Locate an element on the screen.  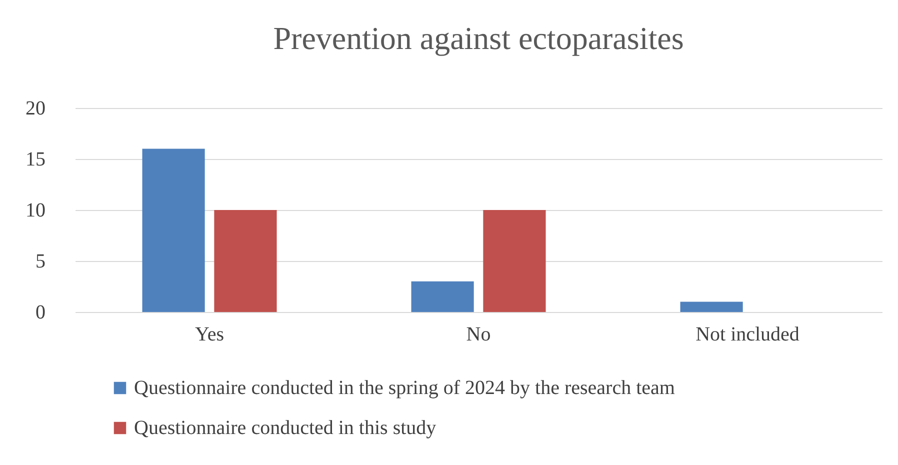
x-tick-label: Not included is located at coordinates (748, 335).